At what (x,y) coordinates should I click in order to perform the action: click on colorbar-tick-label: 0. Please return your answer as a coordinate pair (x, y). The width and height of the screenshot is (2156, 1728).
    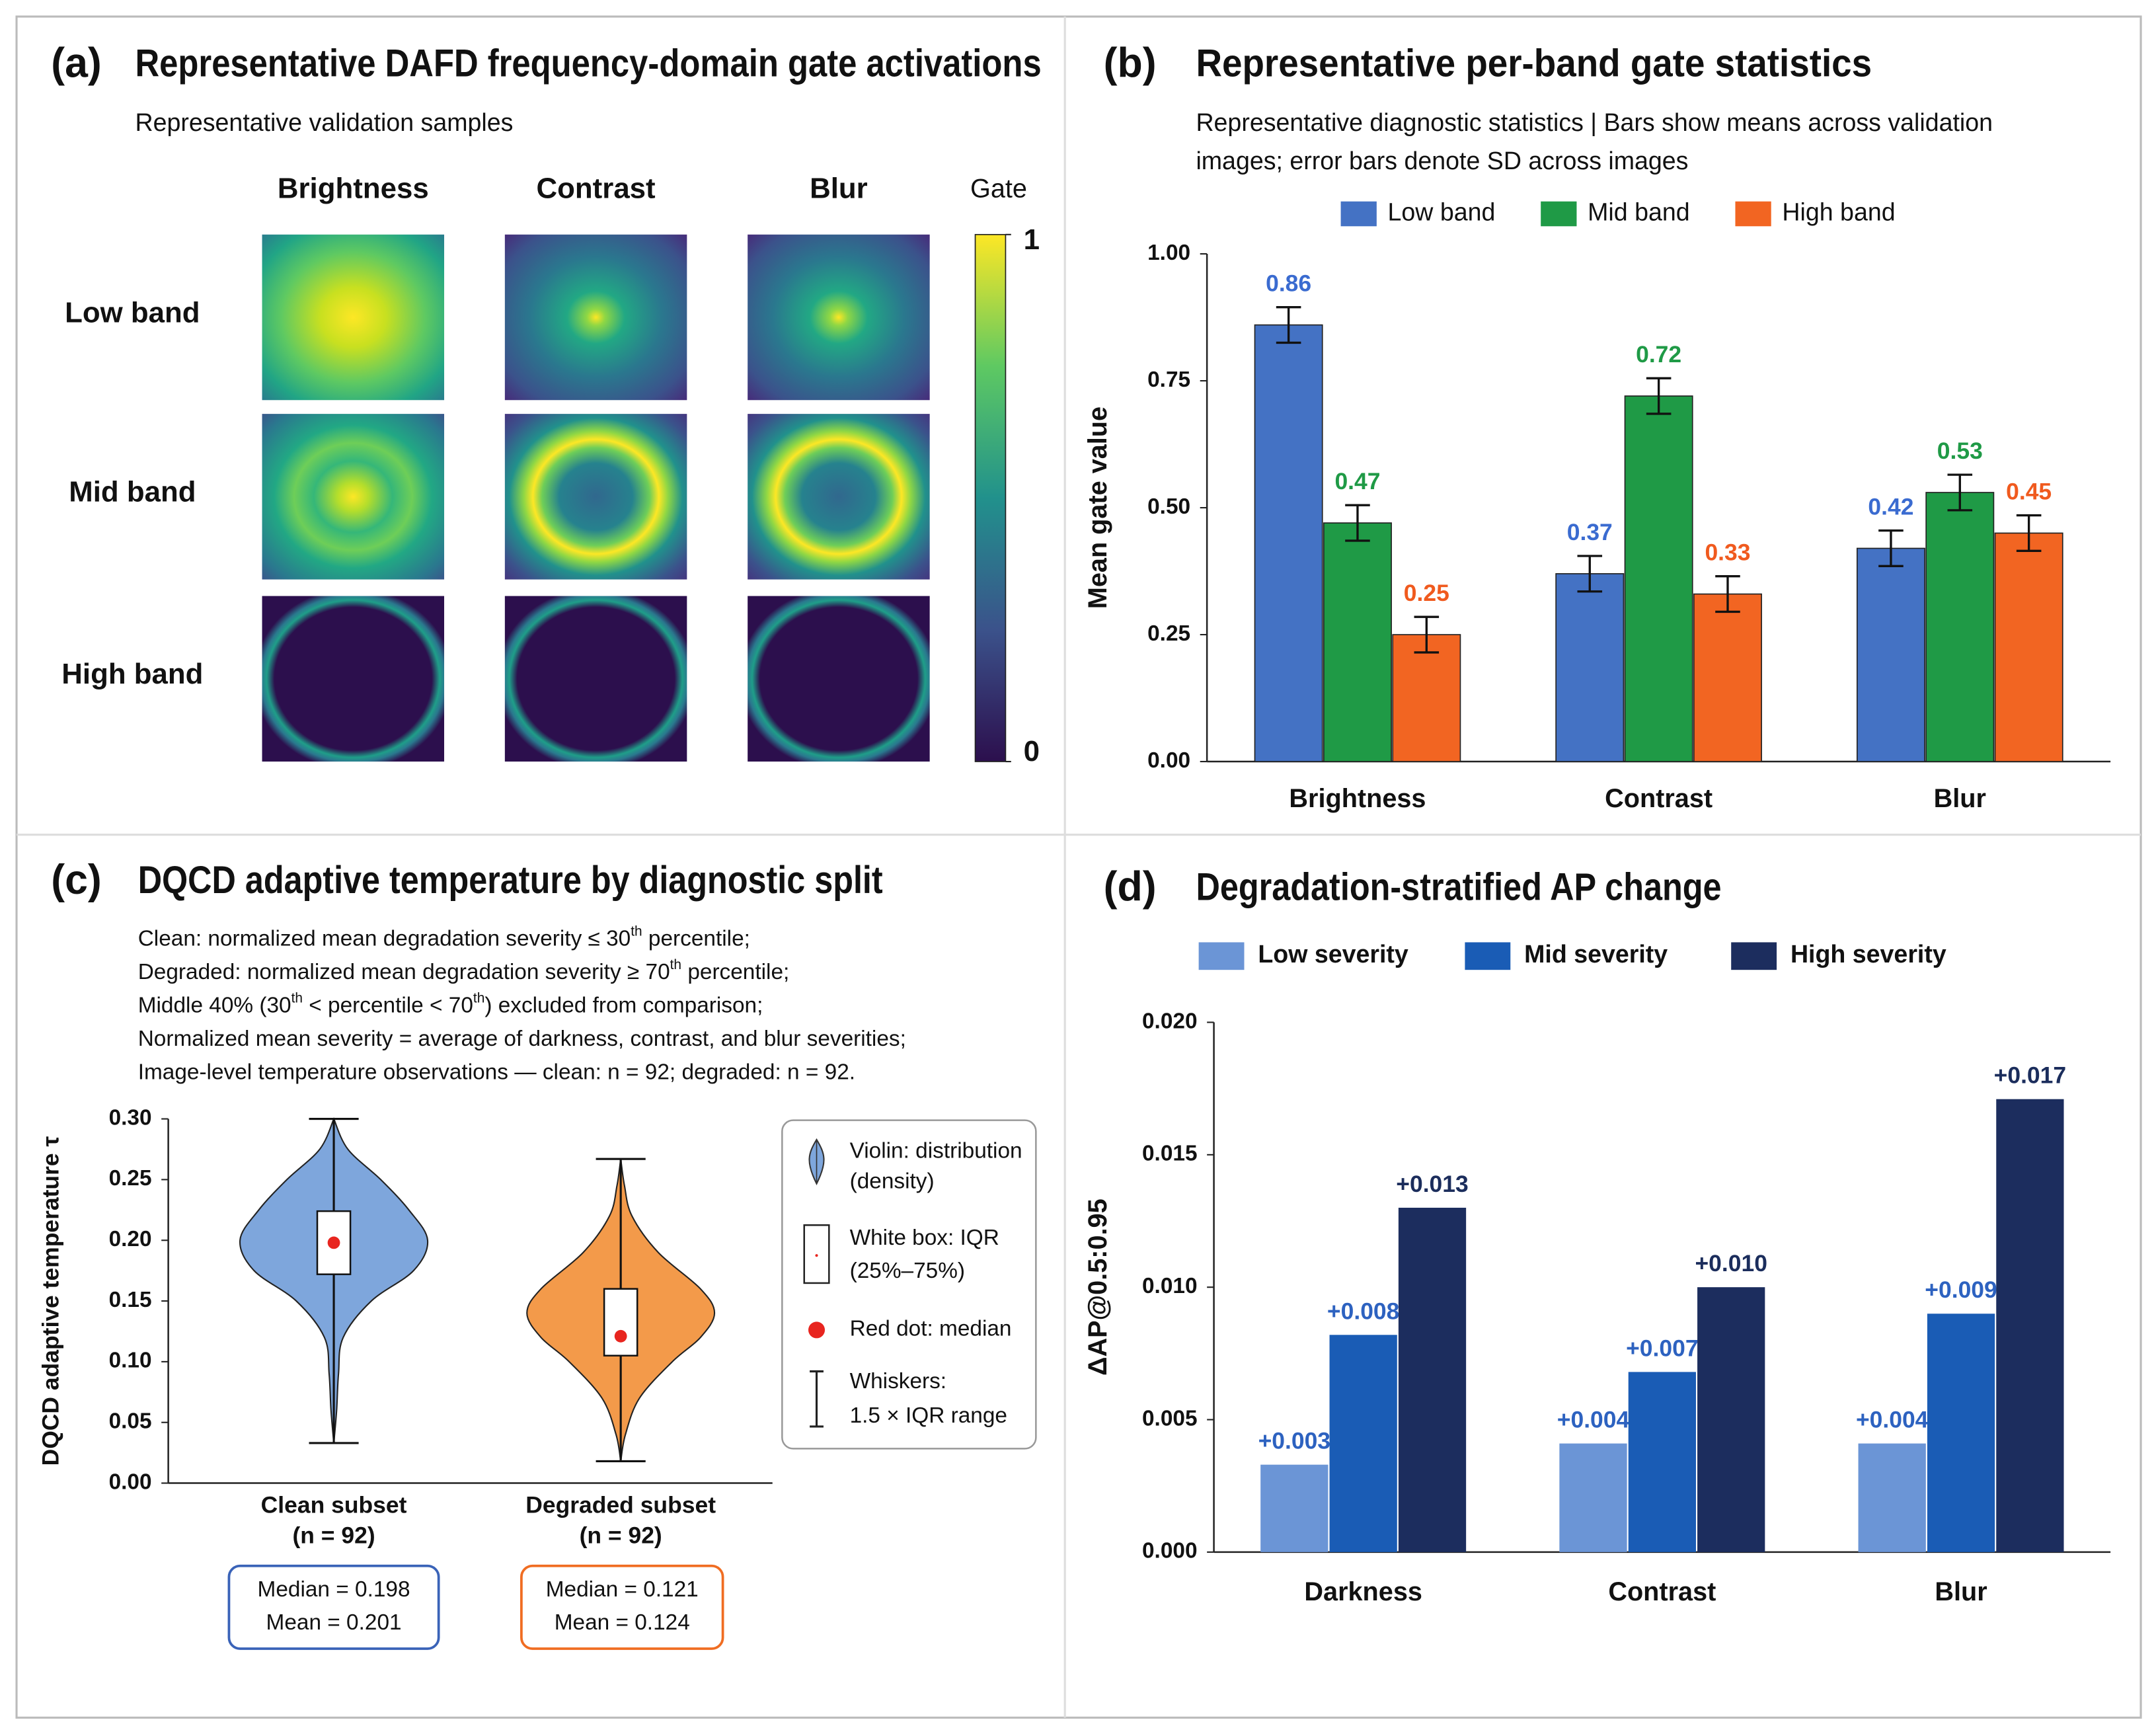
    Looking at the image, I should click on (1032, 751).